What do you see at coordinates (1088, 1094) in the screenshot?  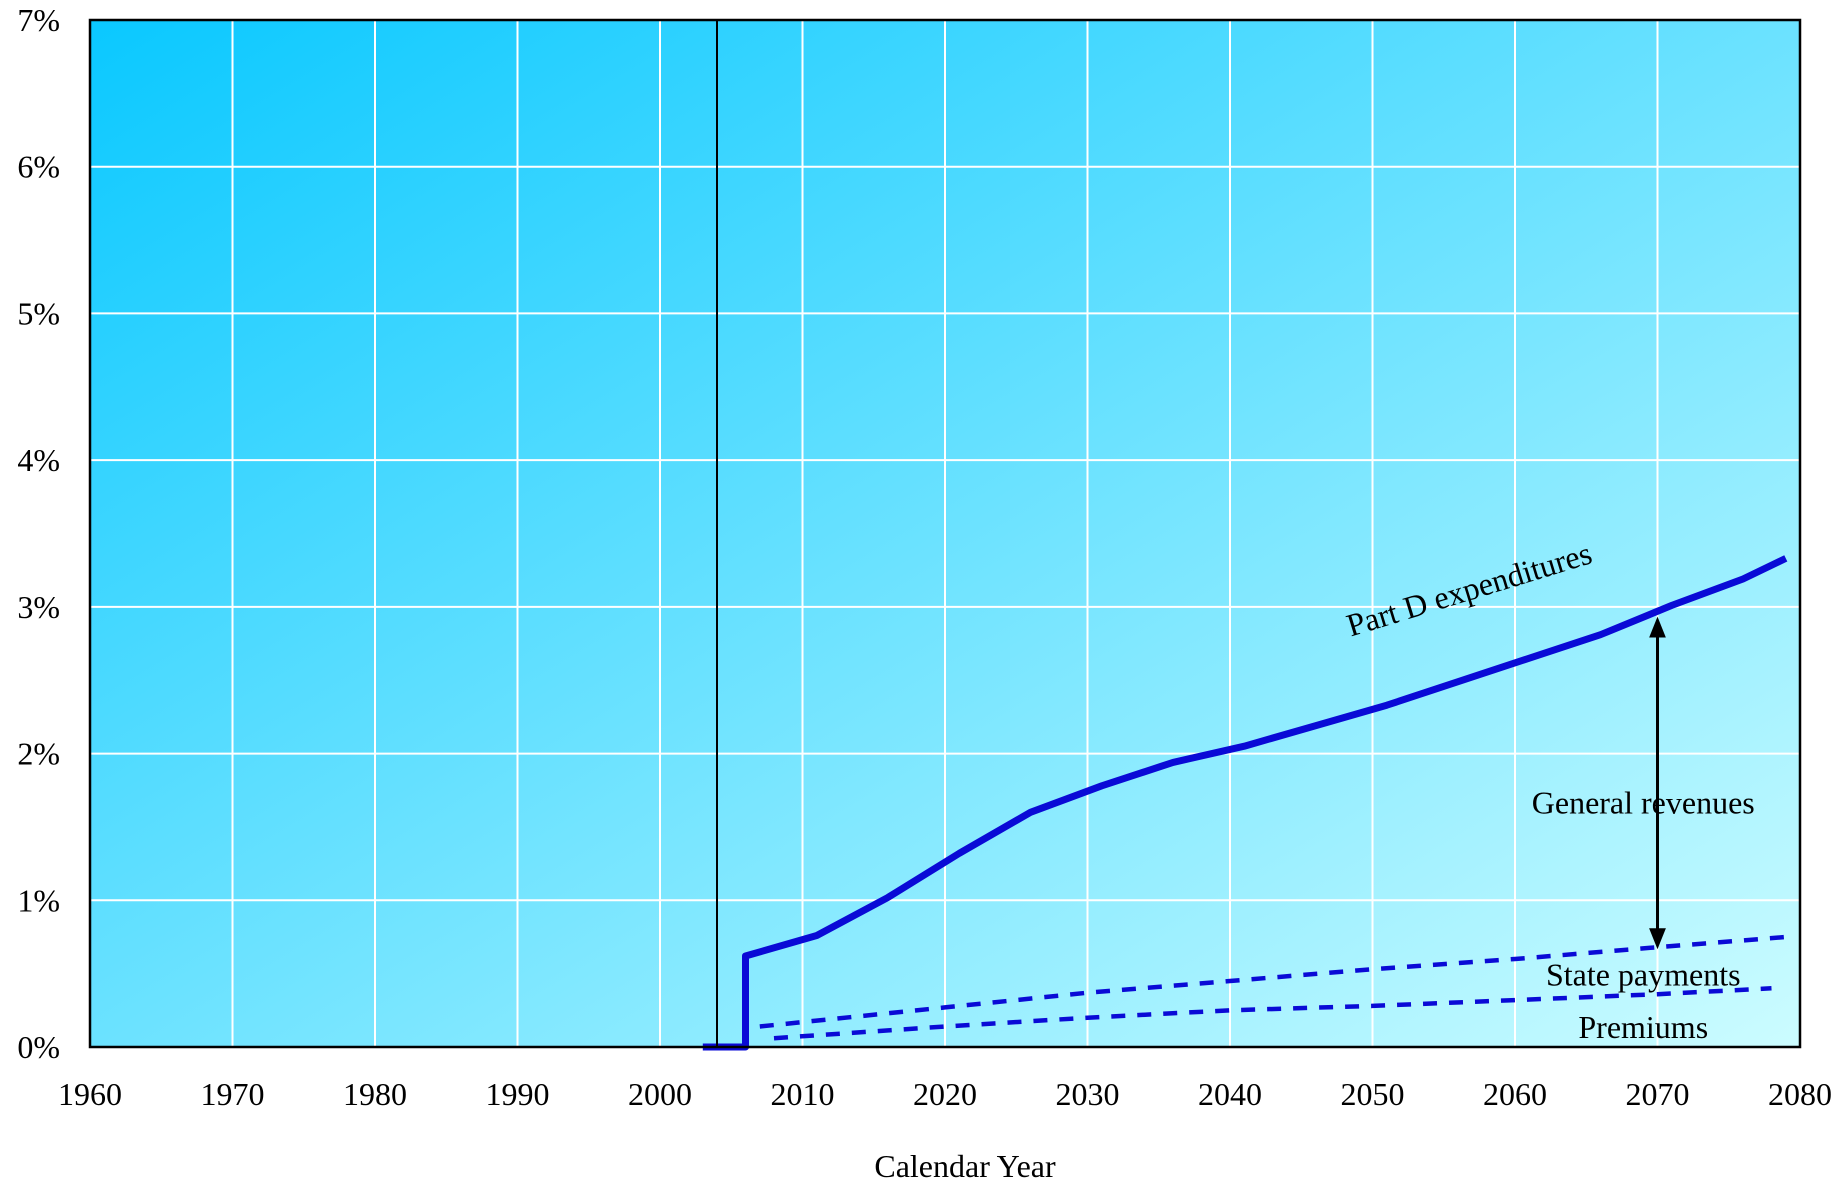 I see `x-tick-label-2030: 2030` at bounding box center [1088, 1094].